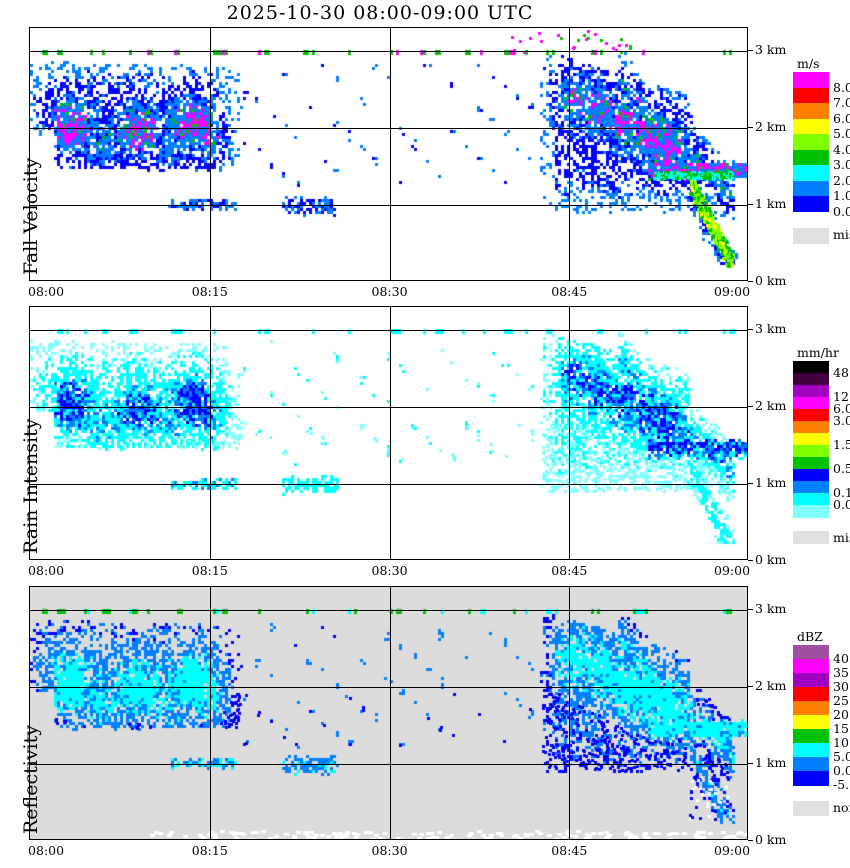  I want to click on colorbar-missing-label: none, so click(841, 807).